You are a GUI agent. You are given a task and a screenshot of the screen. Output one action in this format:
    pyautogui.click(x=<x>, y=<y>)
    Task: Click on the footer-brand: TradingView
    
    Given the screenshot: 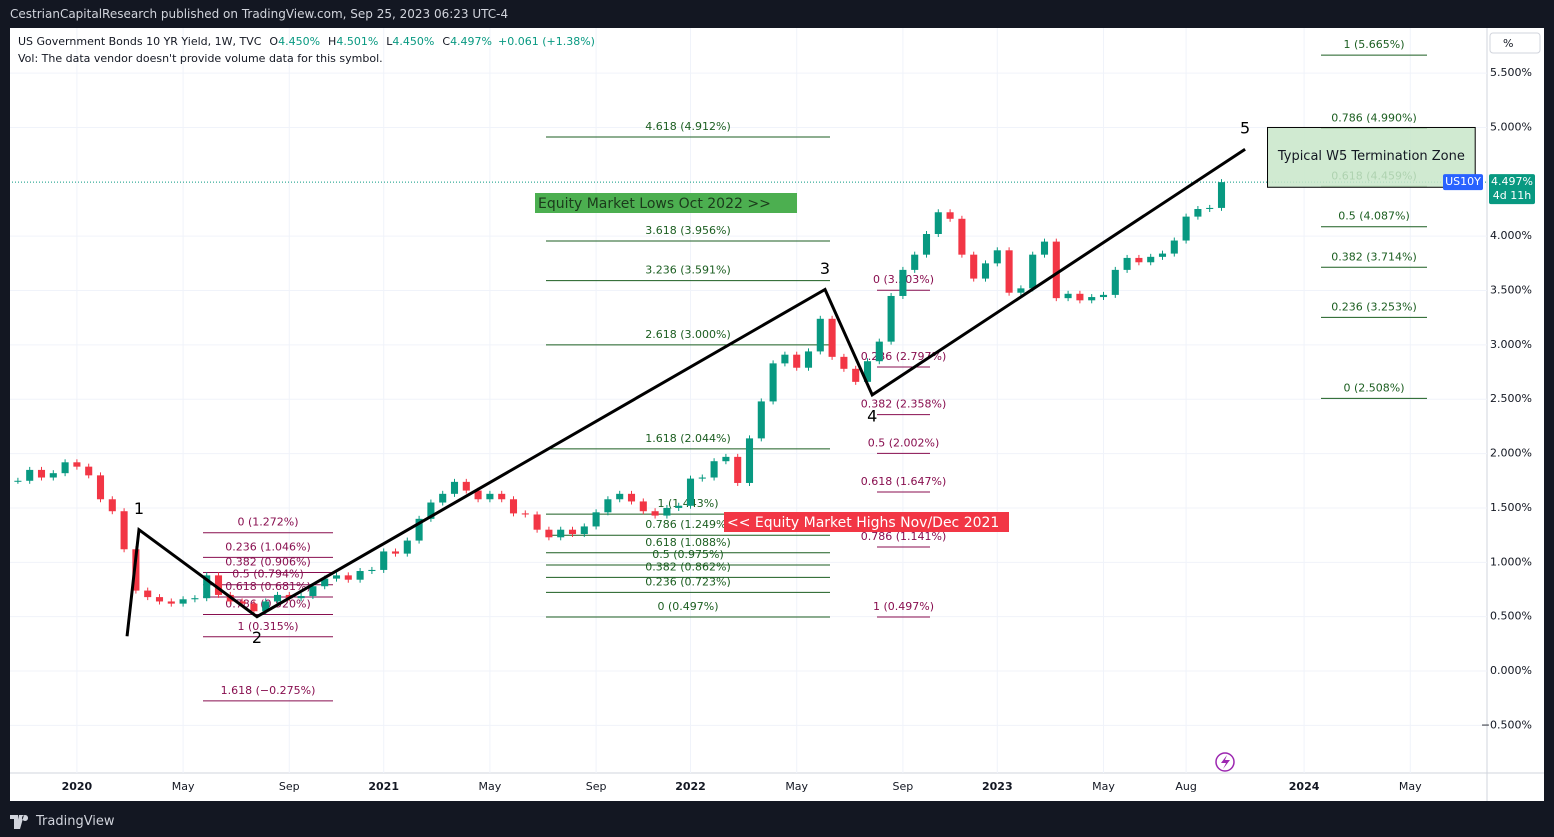 What is the action you would take?
    pyautogui.click(x=75, y=821)
    